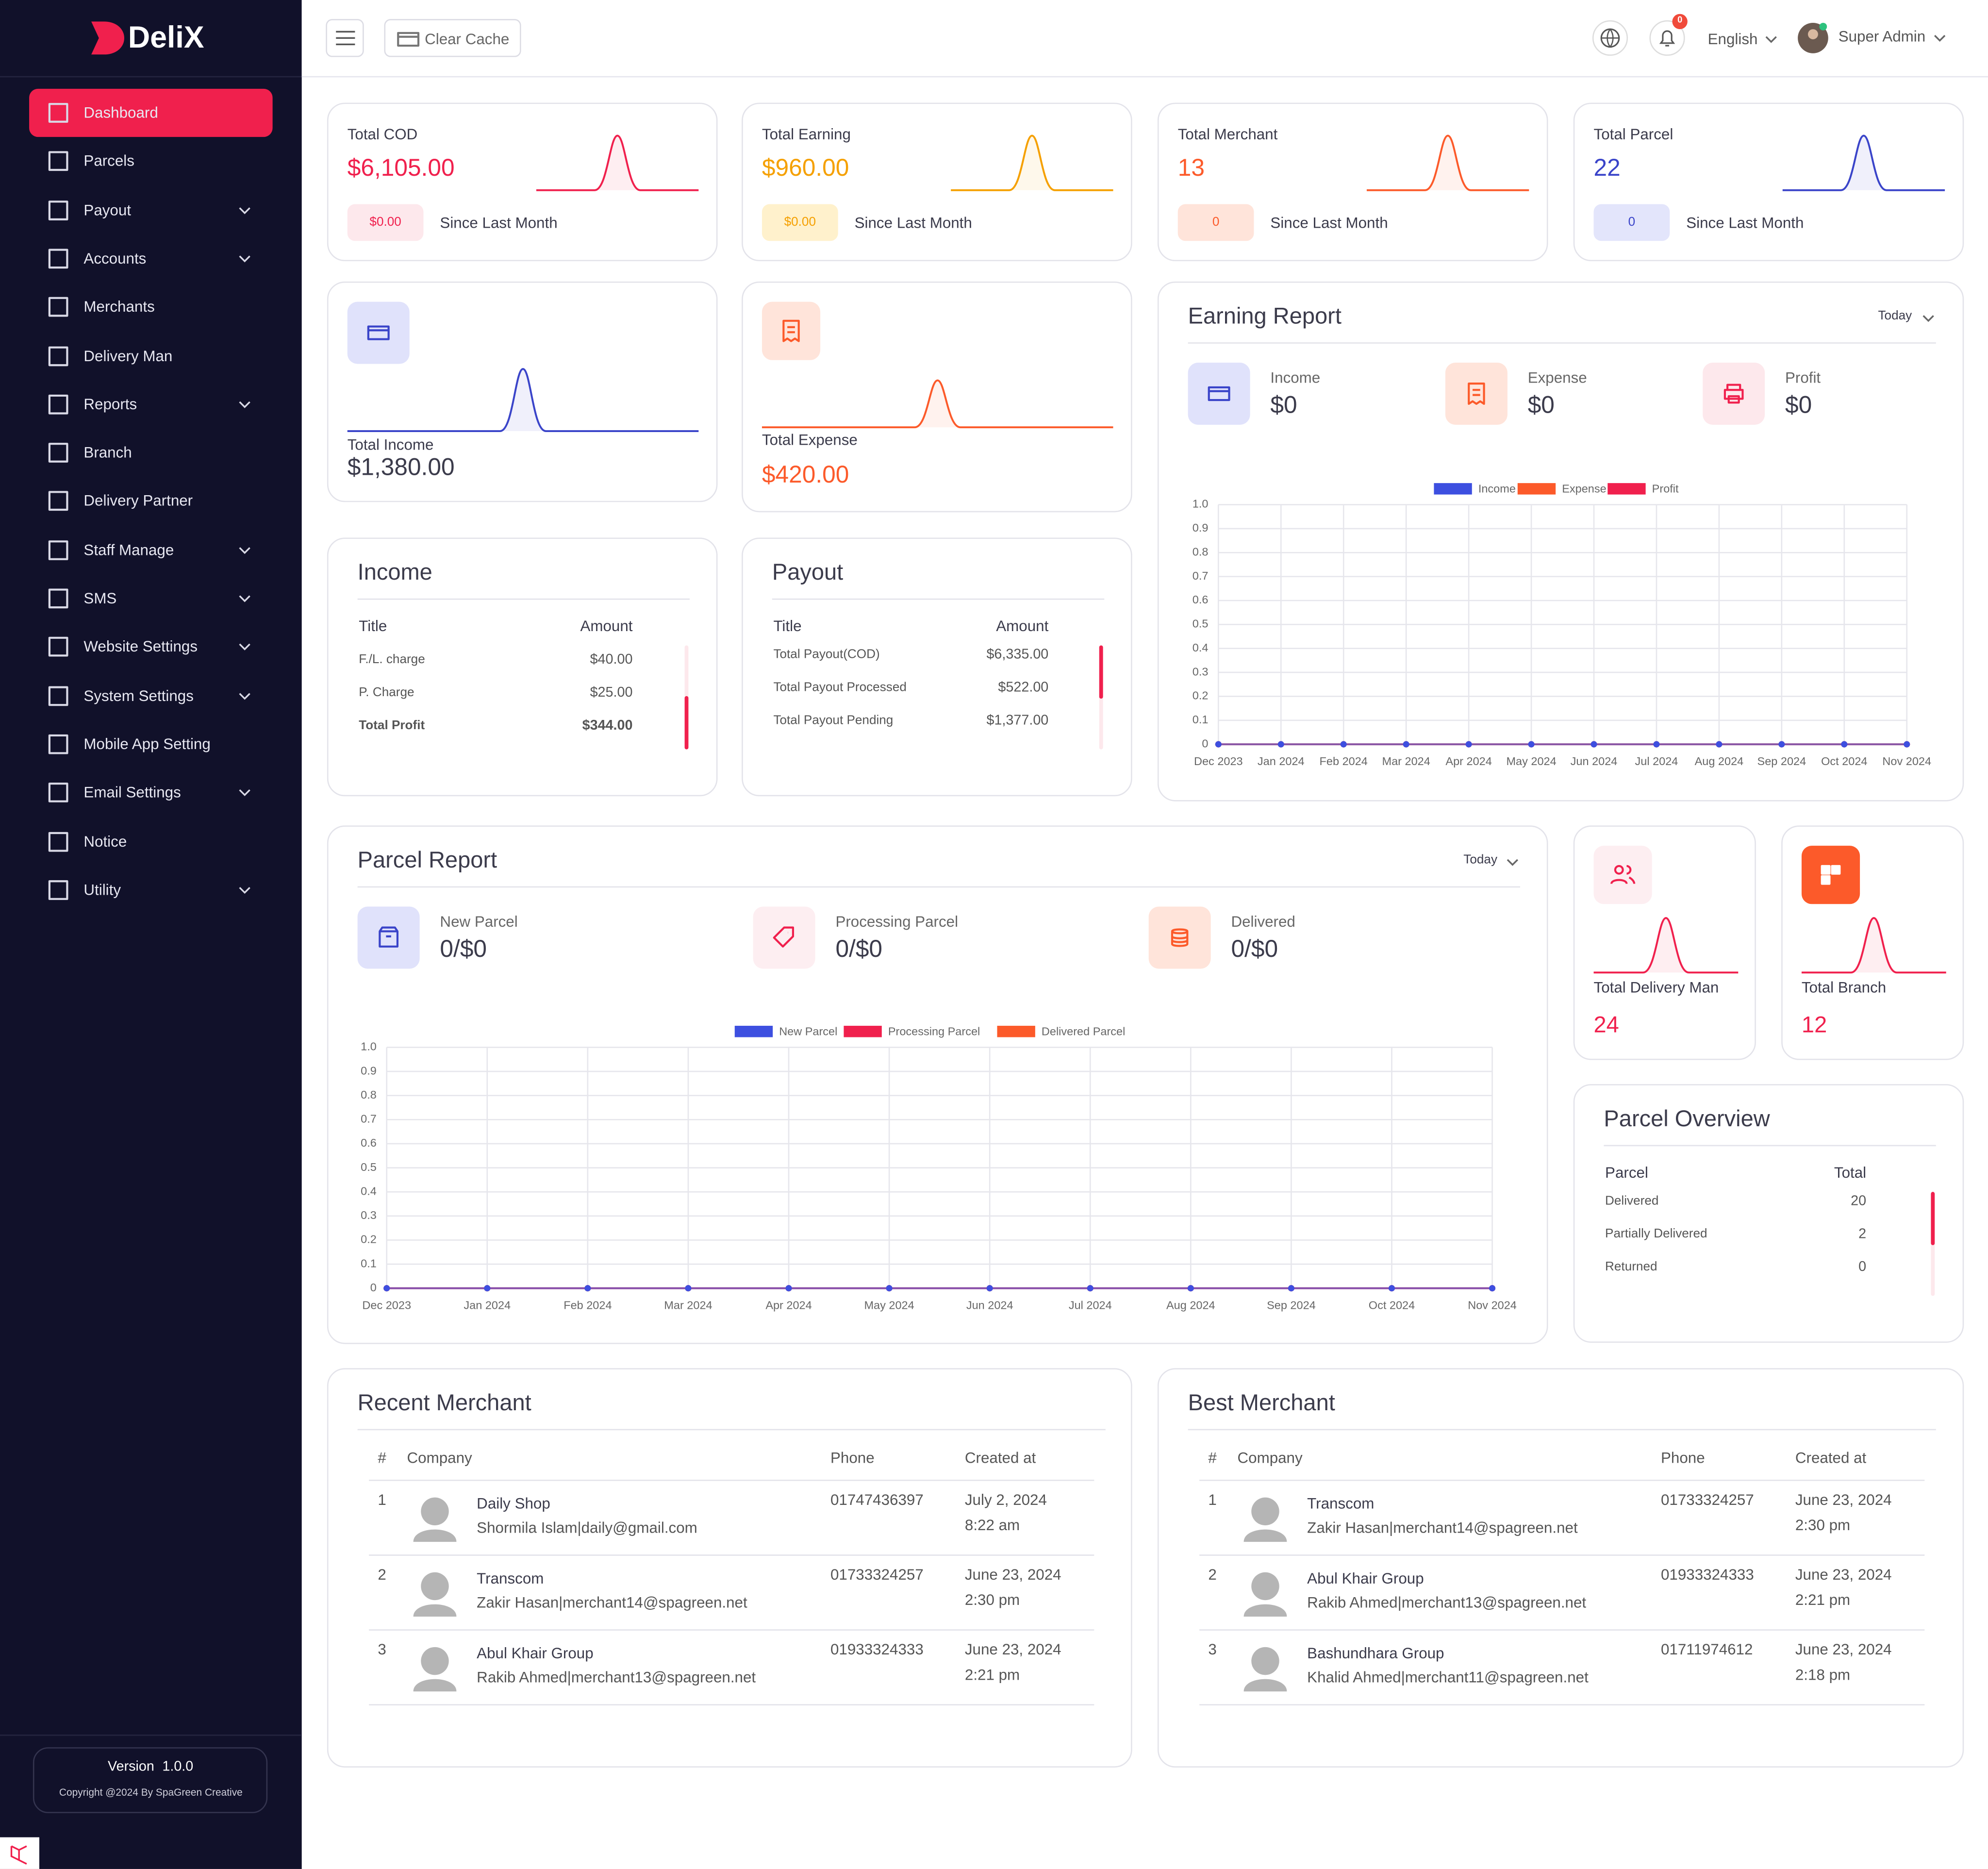  Describe the element at coordinates (1017, 655) in the screenshot. I see `table-cell: $6,335.00` at that location.